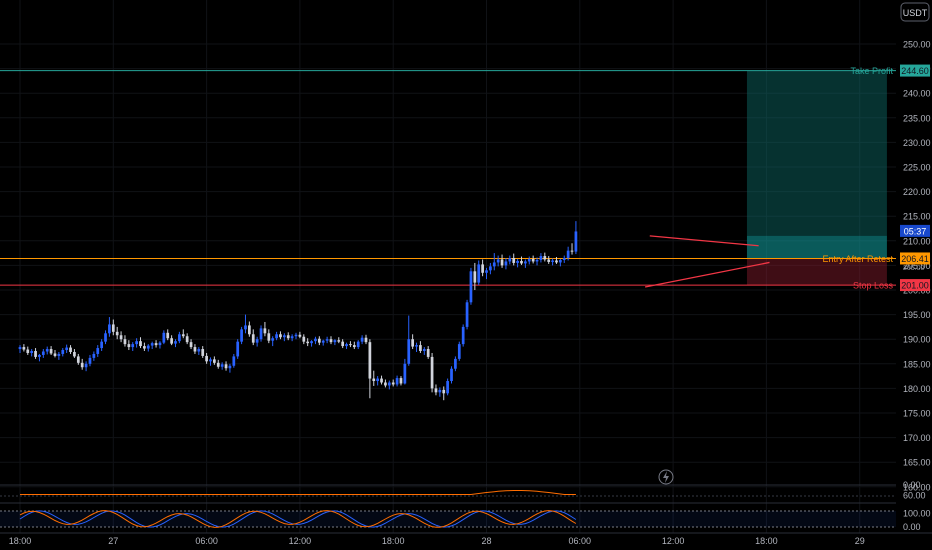 The width and height of the screenshot is (932, 550). Describe the element at coordinates (917, 414) in the screenshot. I see `price-tick-label: 175.00` at that location.